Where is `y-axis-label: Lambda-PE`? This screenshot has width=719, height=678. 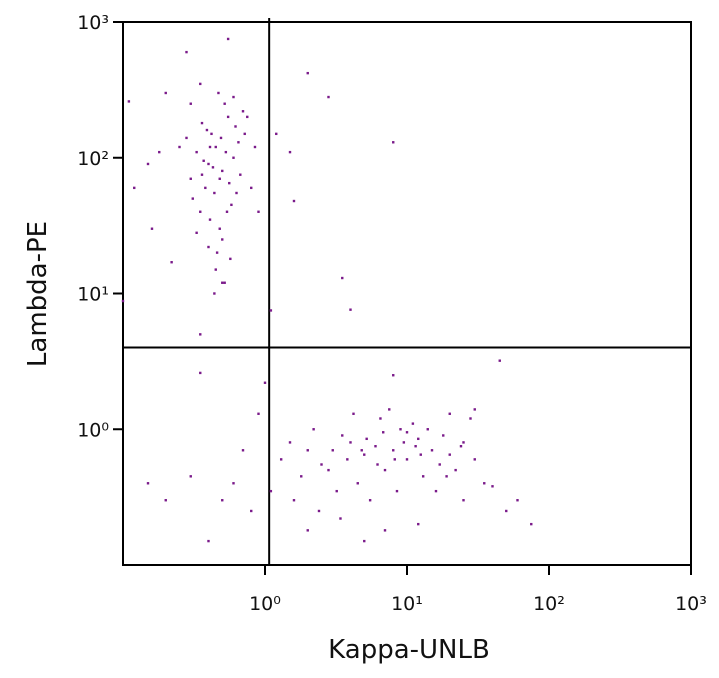 y-axis-label: Lambda-PE is located at coordinates (38, 294).